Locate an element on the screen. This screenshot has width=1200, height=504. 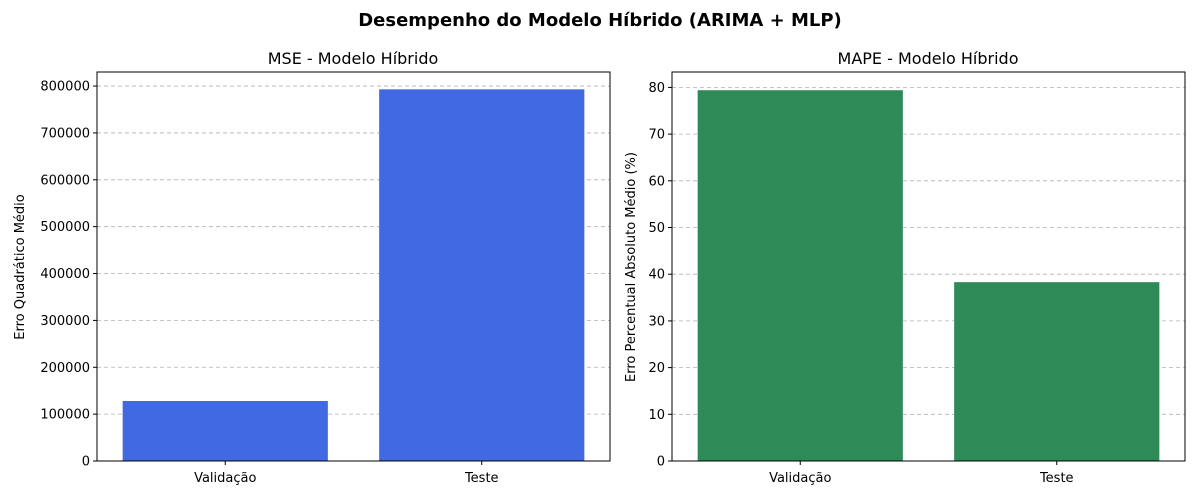
mse-y-tick-label: 500000 is located at coordinates (65, 227).